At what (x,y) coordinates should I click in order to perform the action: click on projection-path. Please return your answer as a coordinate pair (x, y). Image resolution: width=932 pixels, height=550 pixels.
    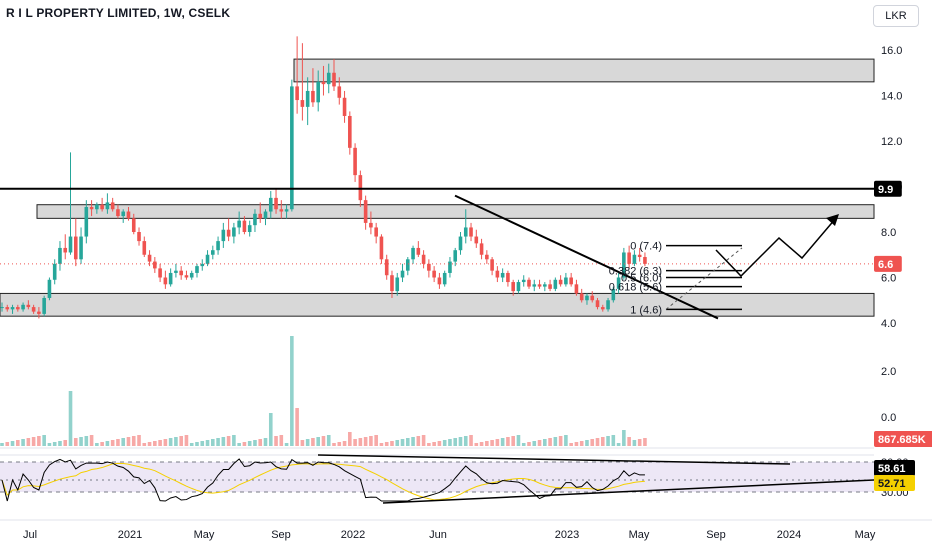
    Looking at the image, I should click on (776, 247).